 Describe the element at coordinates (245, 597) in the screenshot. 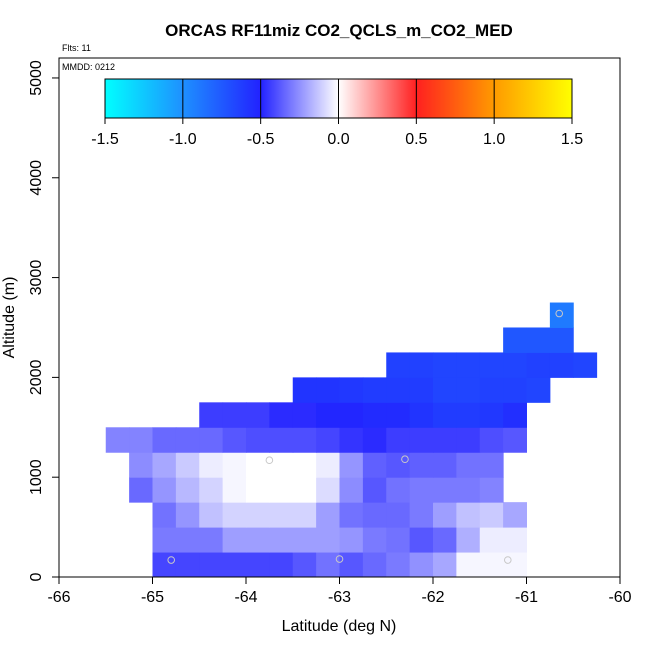

I see `x-tick-label: -64` at that location.